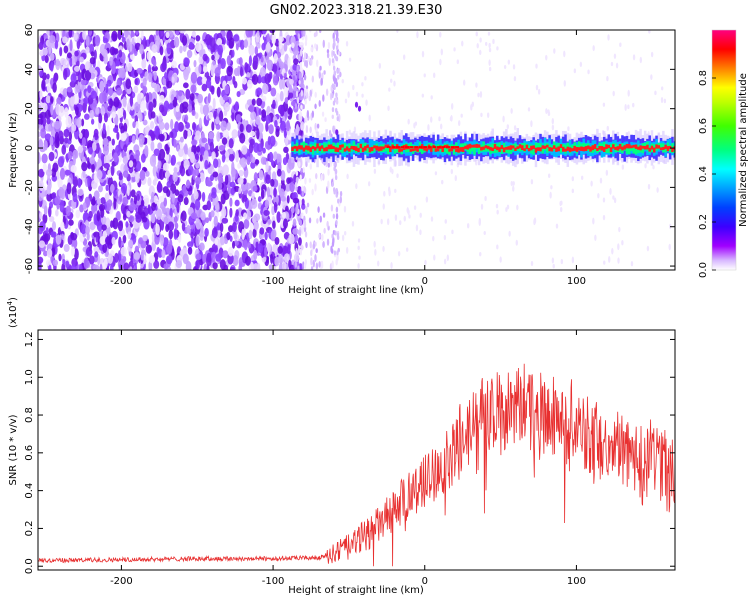 This screenshot has height=600, width=750. I want to click on spectrogram-y-tick-label: -20, so click(29, 187).